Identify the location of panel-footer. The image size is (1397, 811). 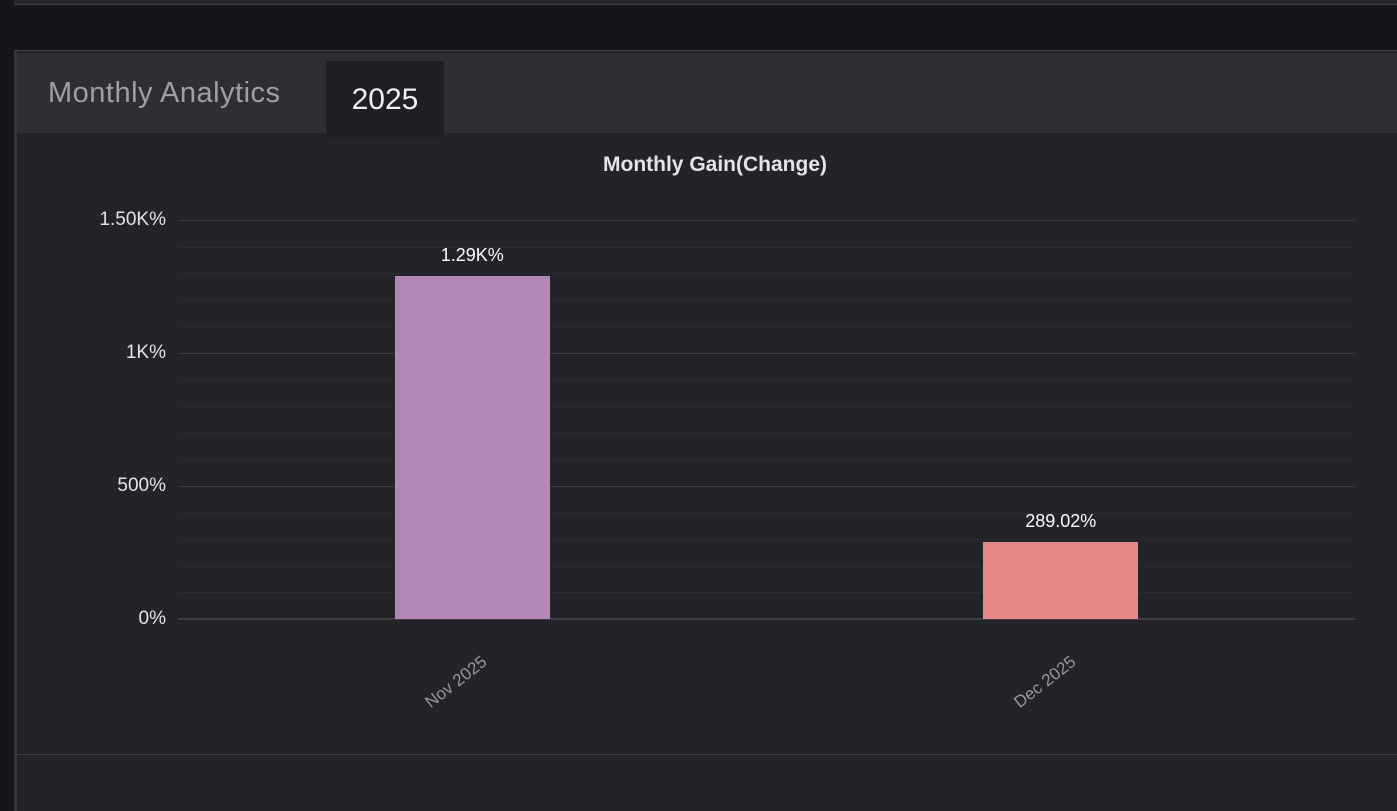
(707, 783).